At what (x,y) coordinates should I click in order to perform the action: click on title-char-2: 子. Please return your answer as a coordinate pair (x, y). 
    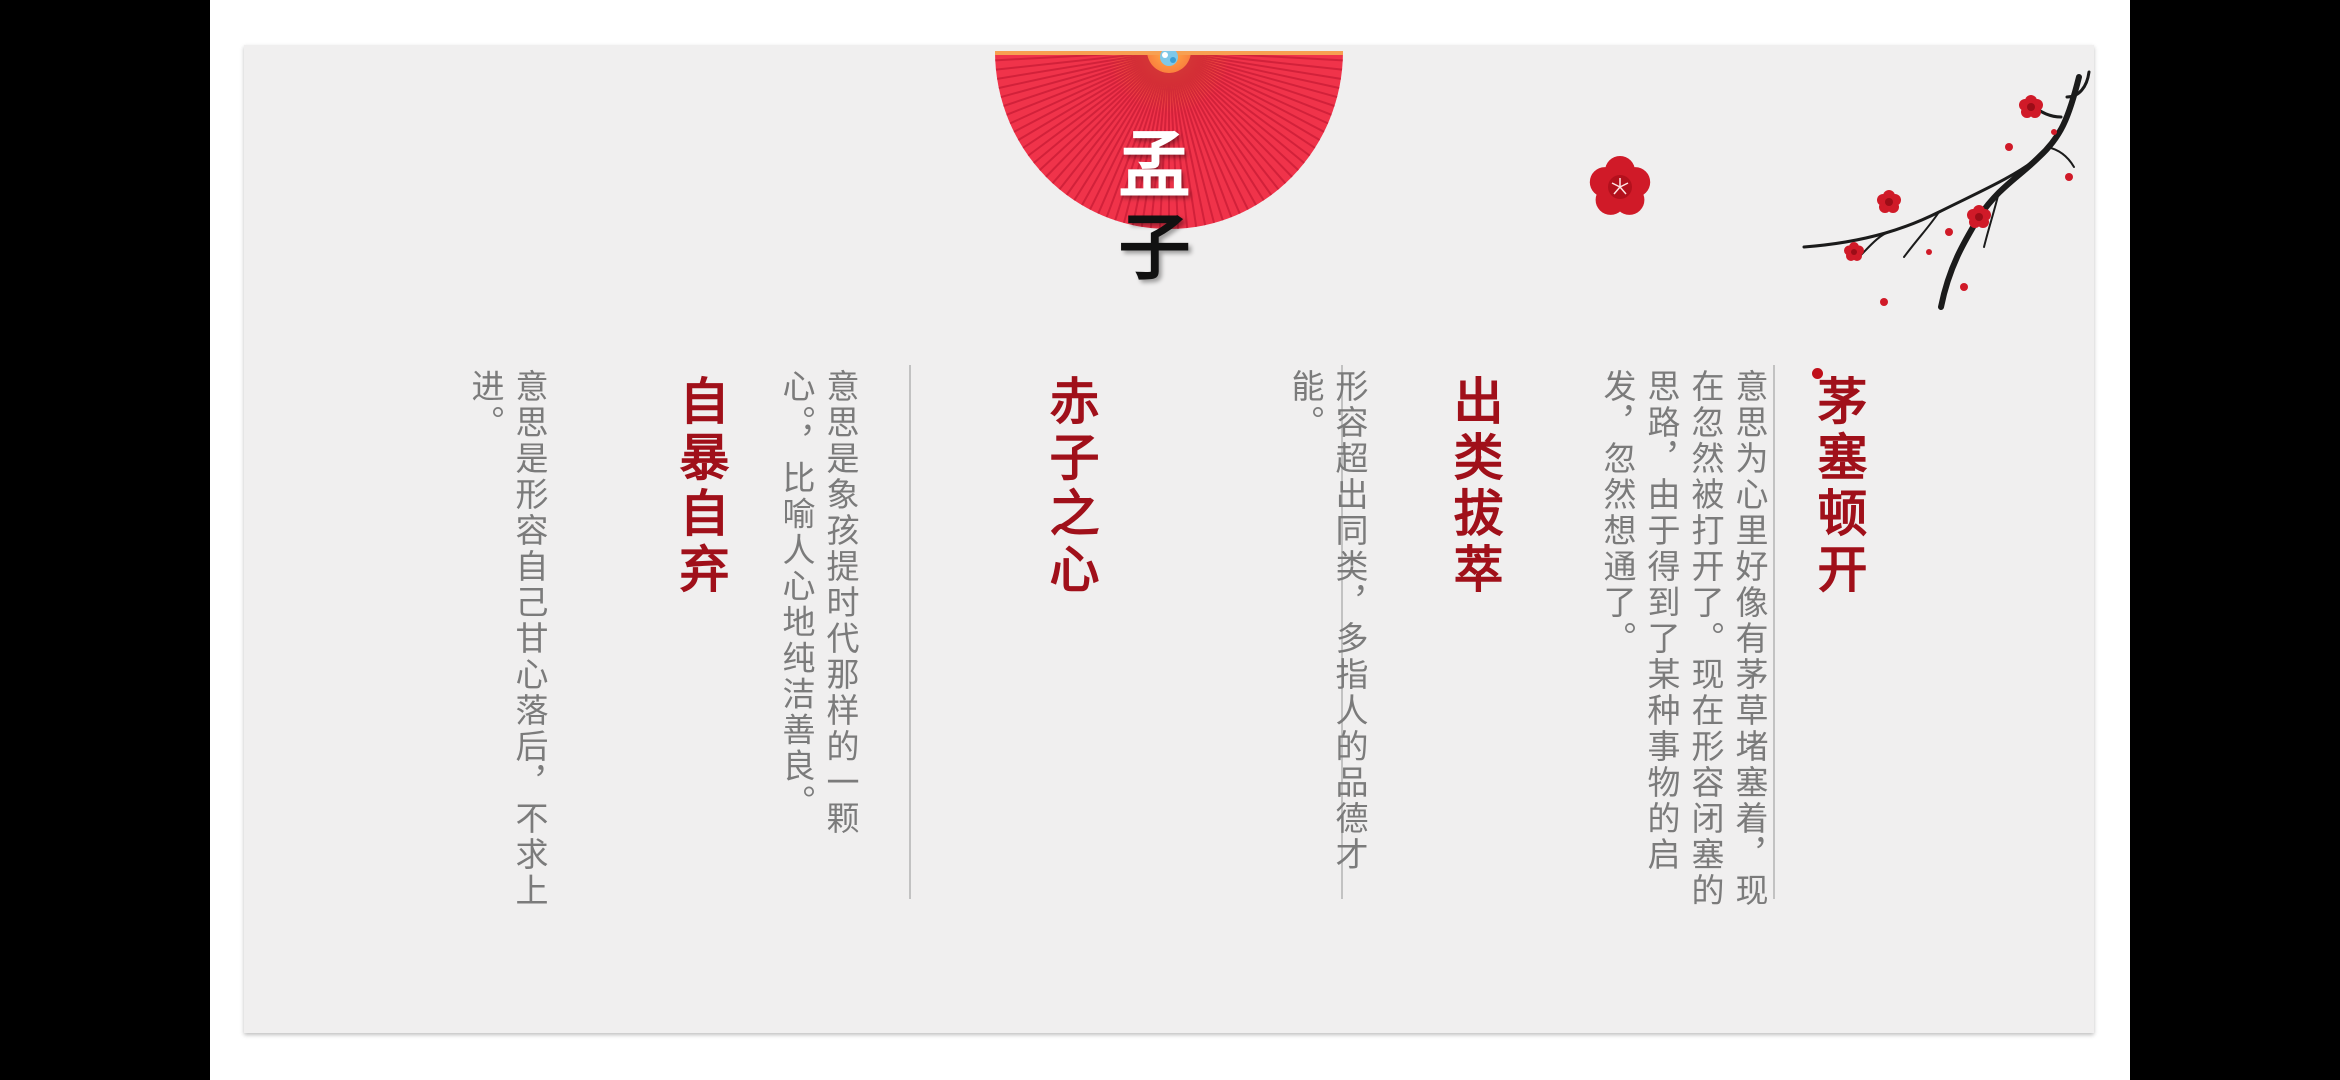
    Looking at the image, I should click on (1148, 250).